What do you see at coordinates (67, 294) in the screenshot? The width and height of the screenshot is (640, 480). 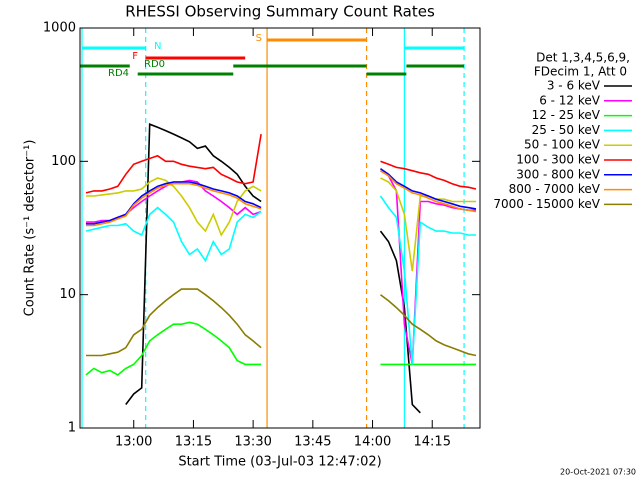 I see `y-tick-label: 10` at bounding box center [67, 294].